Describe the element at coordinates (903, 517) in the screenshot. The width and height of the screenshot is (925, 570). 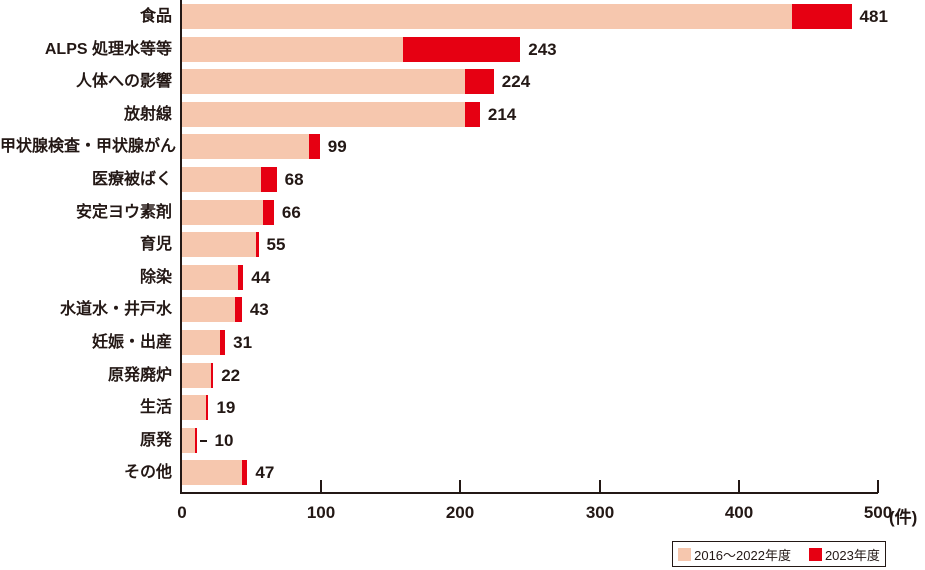
I see `x-axis-unit-label: (件)` at that location.